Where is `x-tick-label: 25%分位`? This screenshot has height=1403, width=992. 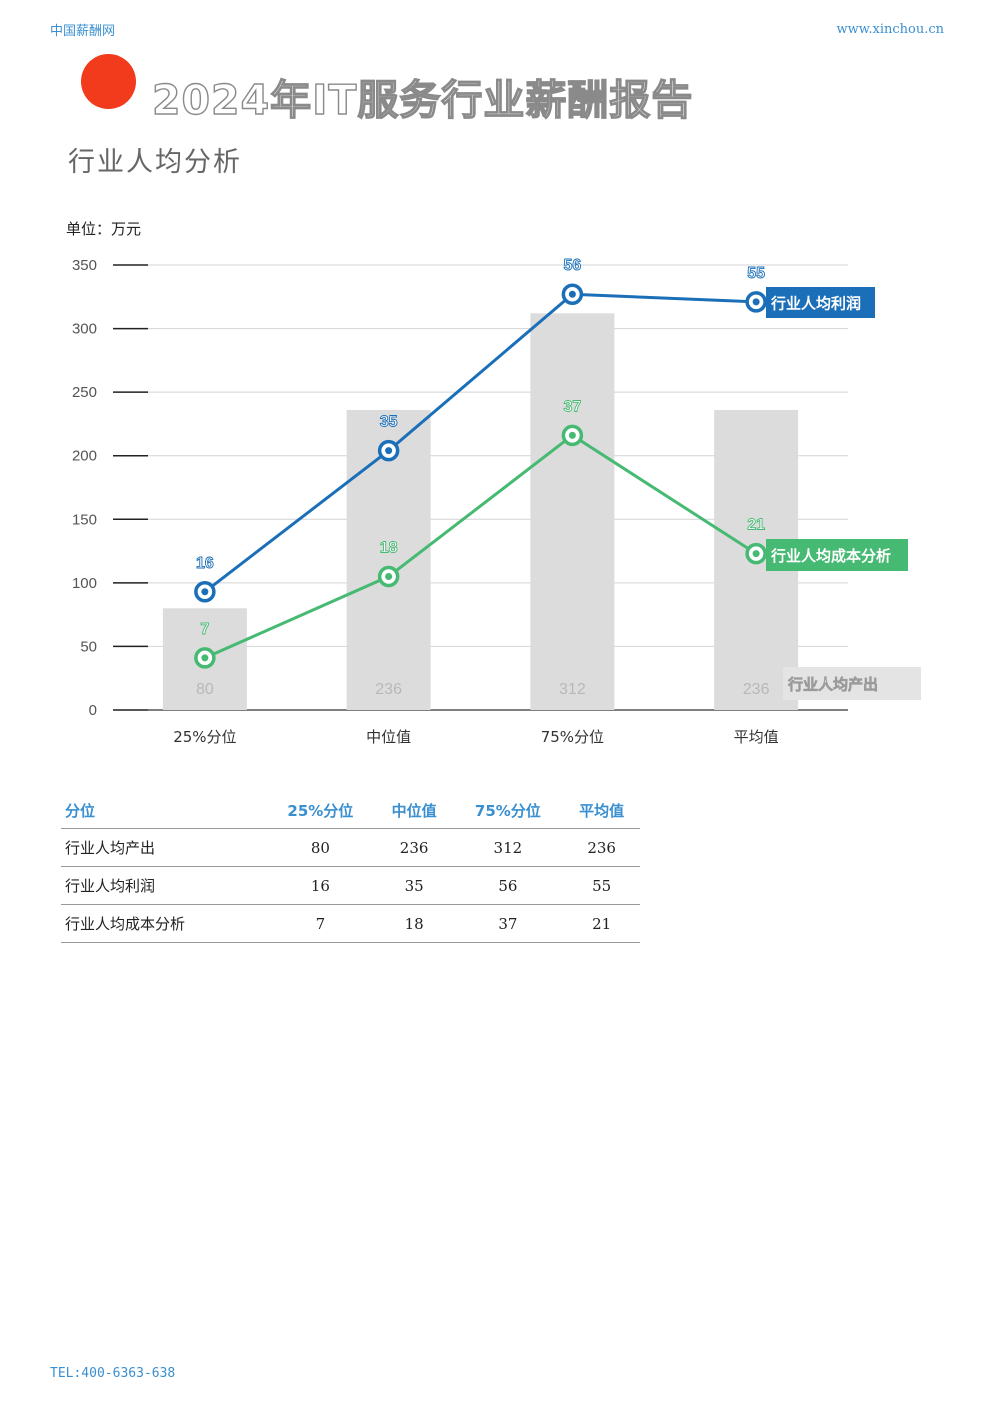 x-tick-label: 25%分位 is located at coordinates (204, 737).